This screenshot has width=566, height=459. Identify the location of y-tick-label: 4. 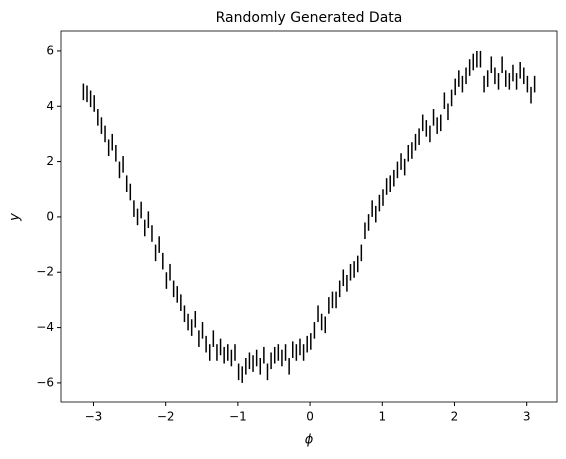
(50, 106).